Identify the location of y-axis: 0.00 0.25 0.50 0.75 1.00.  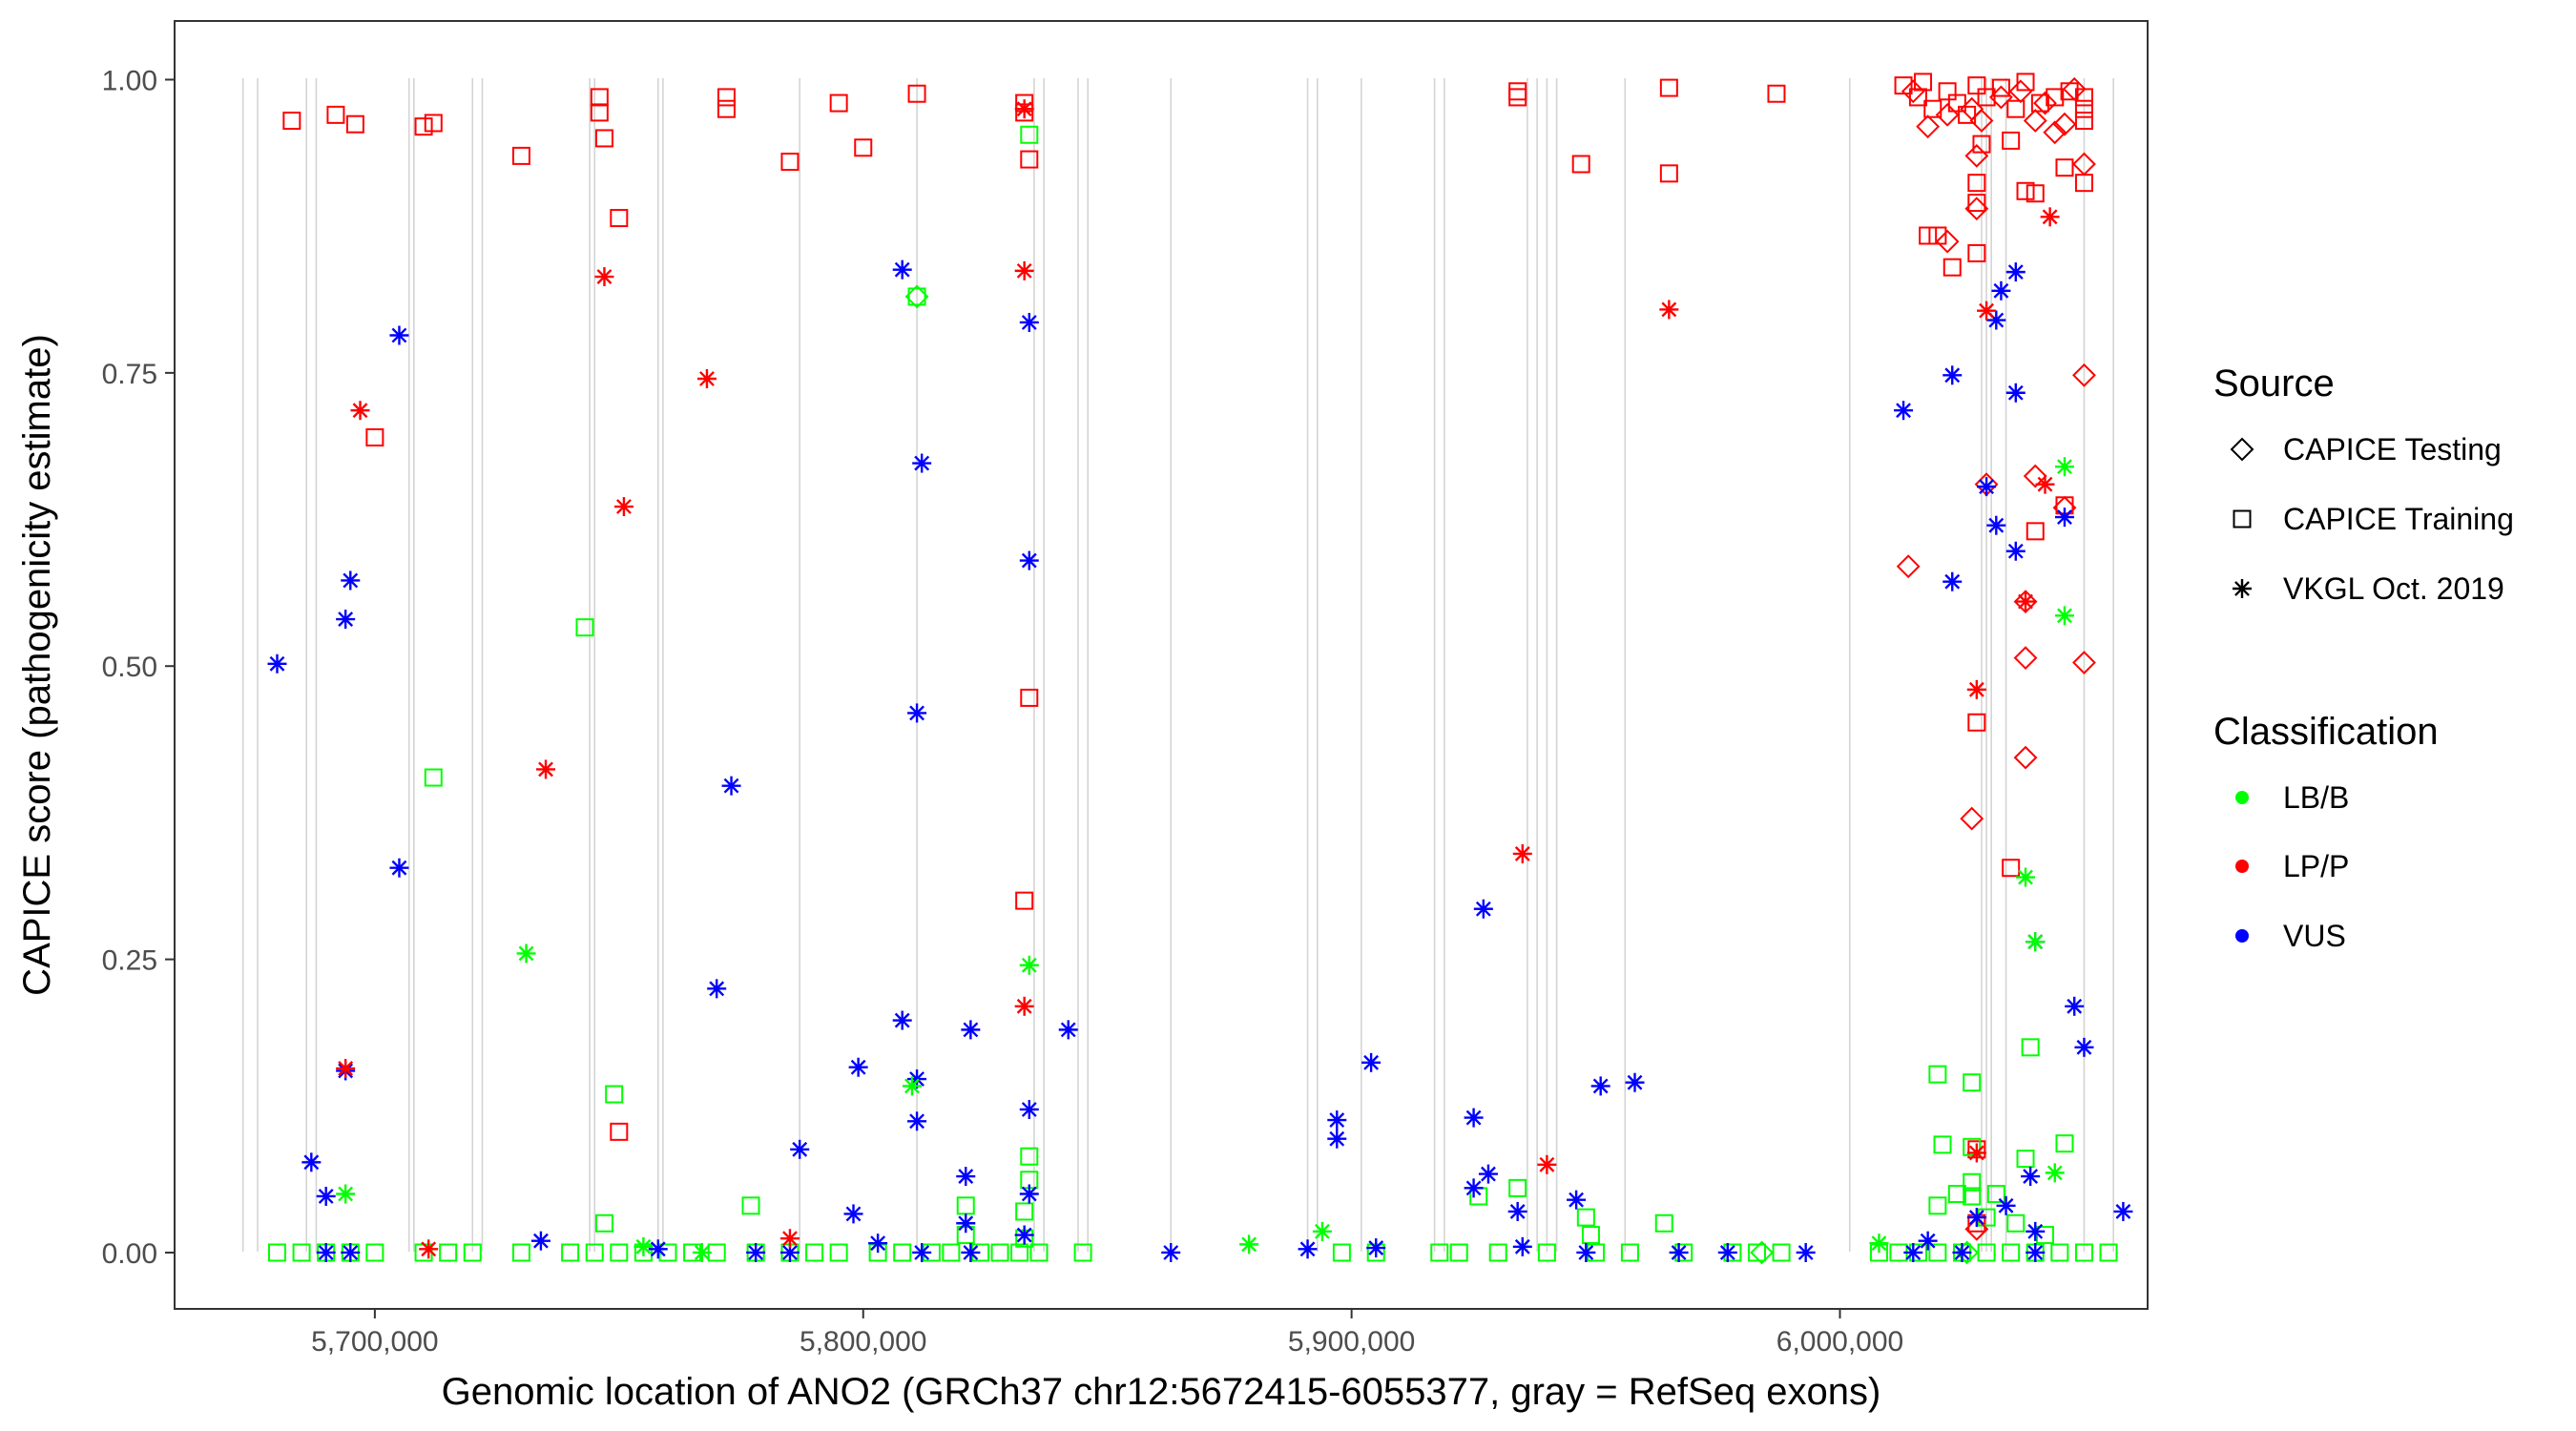
(138, 667).